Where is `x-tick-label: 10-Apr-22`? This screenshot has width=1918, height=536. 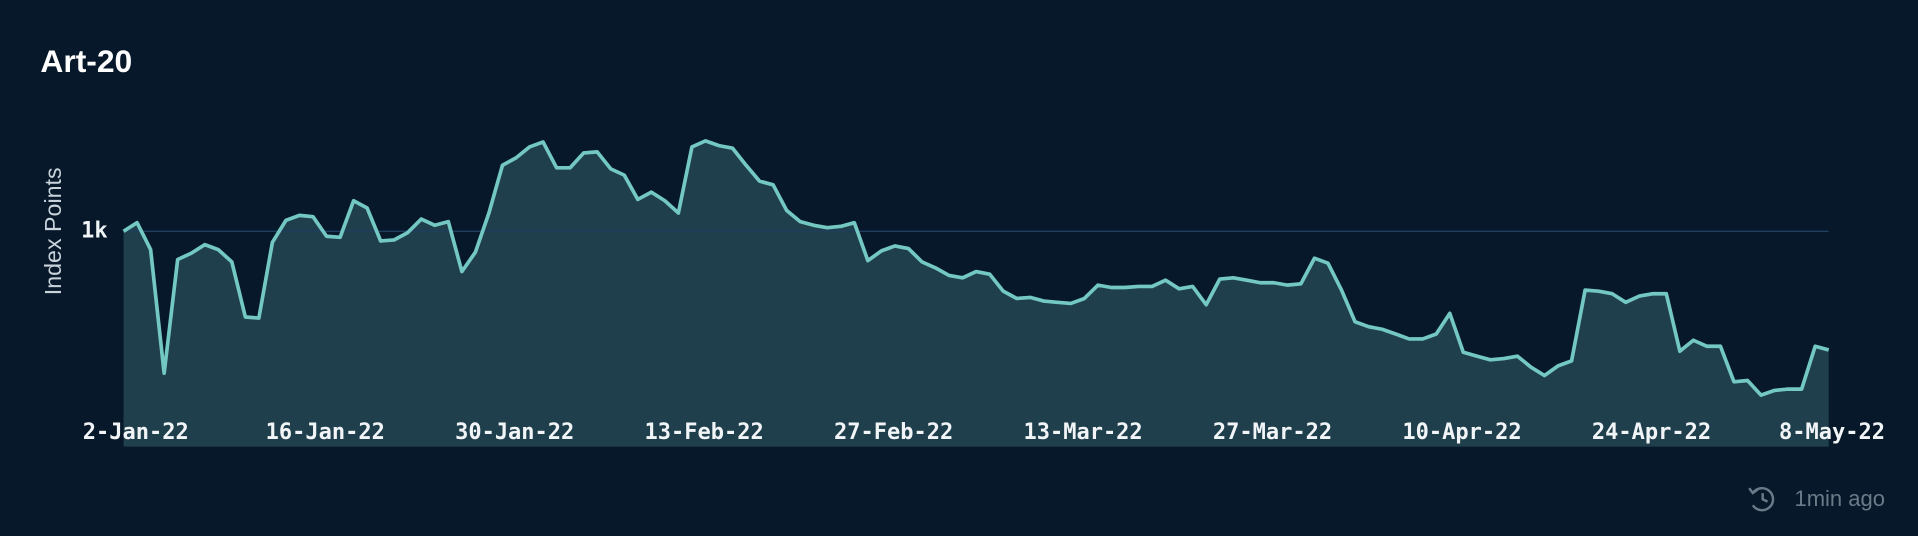 x-tick-label: 10-Apr-22 is located at coordinates (1461, 432).